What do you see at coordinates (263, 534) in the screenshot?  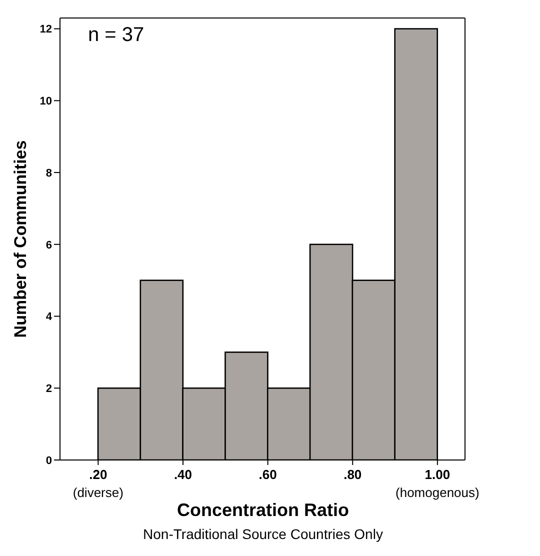 I see `text: Non-Traditional Source Countries Only` at bounding box center [263, 534].